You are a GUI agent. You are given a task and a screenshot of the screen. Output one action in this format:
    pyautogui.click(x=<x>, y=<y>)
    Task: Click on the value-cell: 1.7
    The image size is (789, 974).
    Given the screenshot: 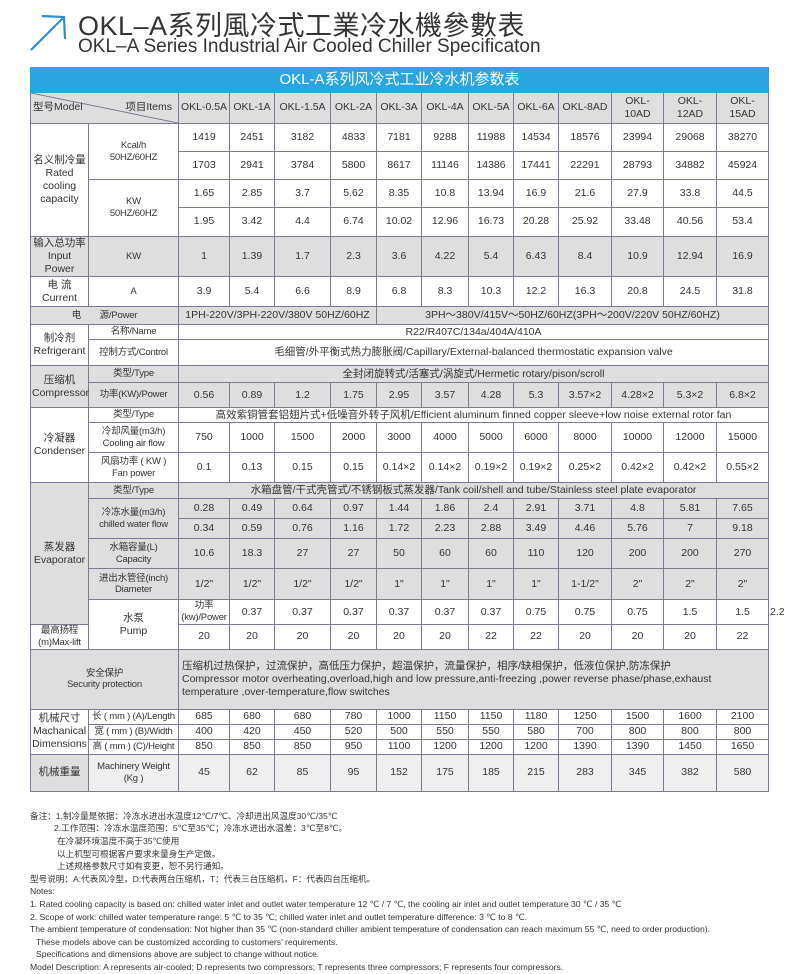 What is the action you would take?
    pyautogui.click(x=302, y=256)
    